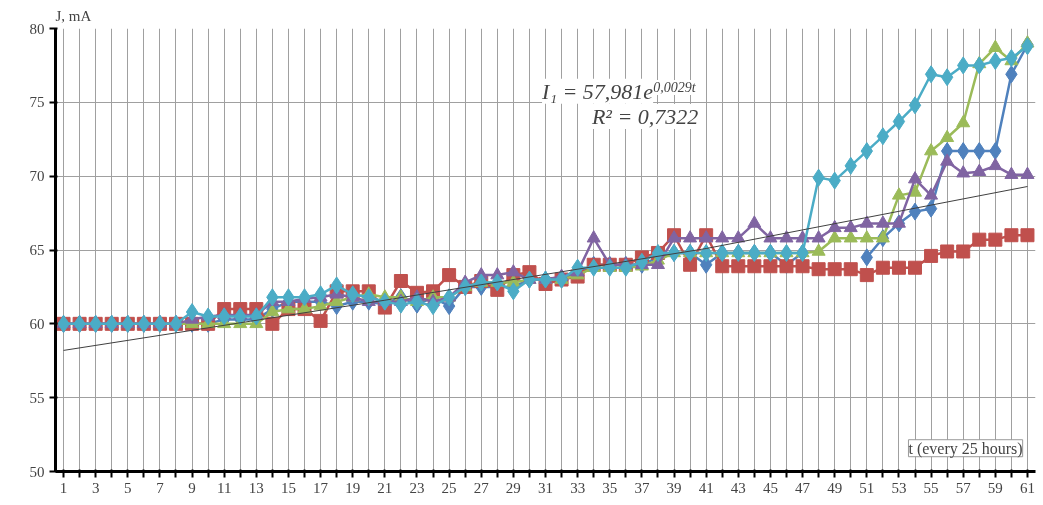 The image size is (1043, 505). Describe the element at coordinates (770, 487) in the screenshot. I see `x-tick-label: 45` at that location.